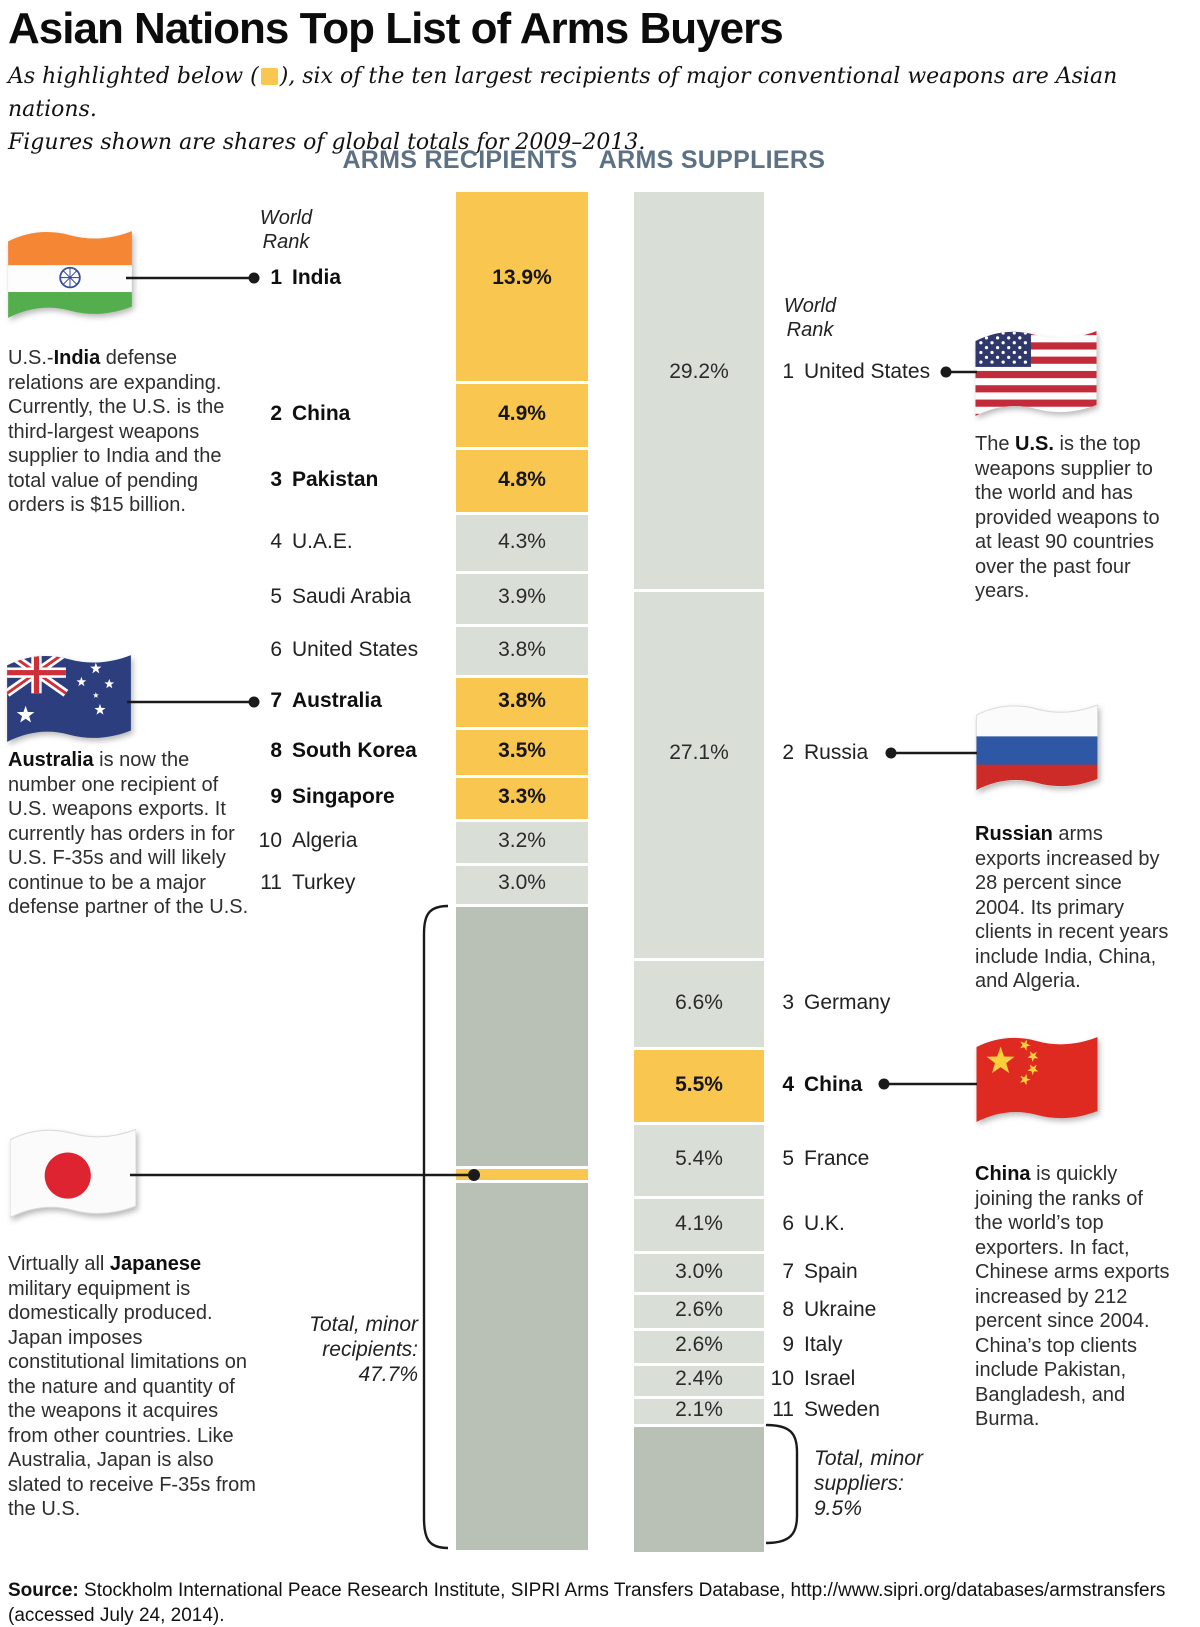 The height and width of the screenshot is (1627, 1200). I want to click on recipients-segment-saudi-arabia, so click(522, 597).